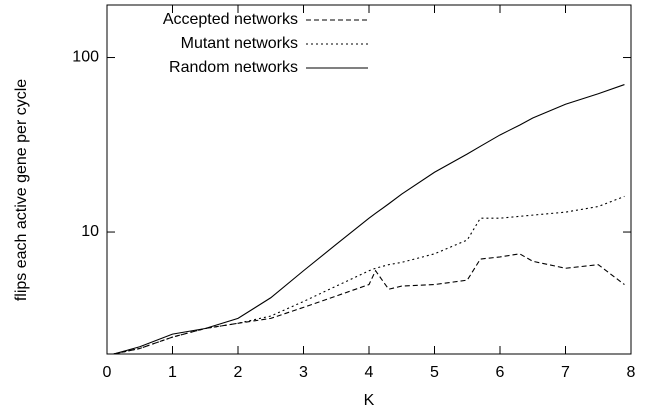 This screenshot has height=413, width=655. I want to click on x-tick-label: 0, so click(107, 372).